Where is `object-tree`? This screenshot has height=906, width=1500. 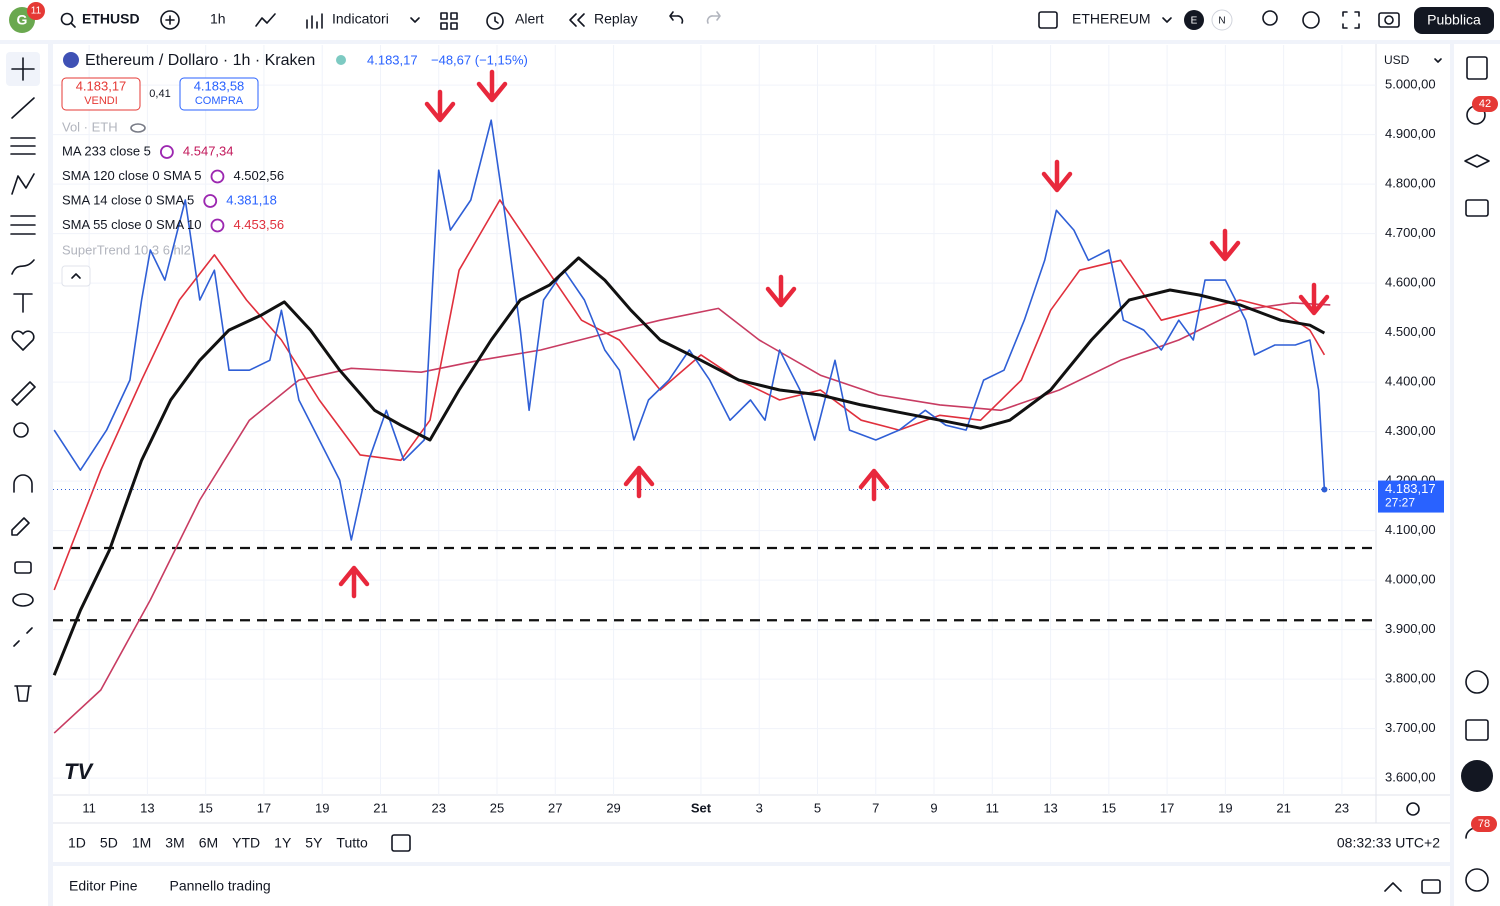
object-tree is located at coordinates (1477, 161).